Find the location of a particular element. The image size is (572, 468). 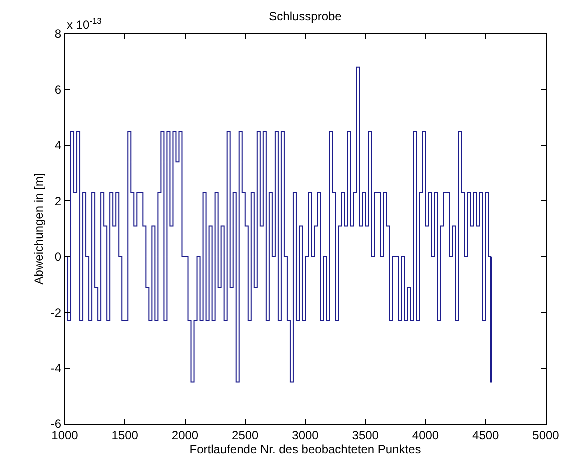

y-tick-label: -4 is located at coordinates (56, 368).